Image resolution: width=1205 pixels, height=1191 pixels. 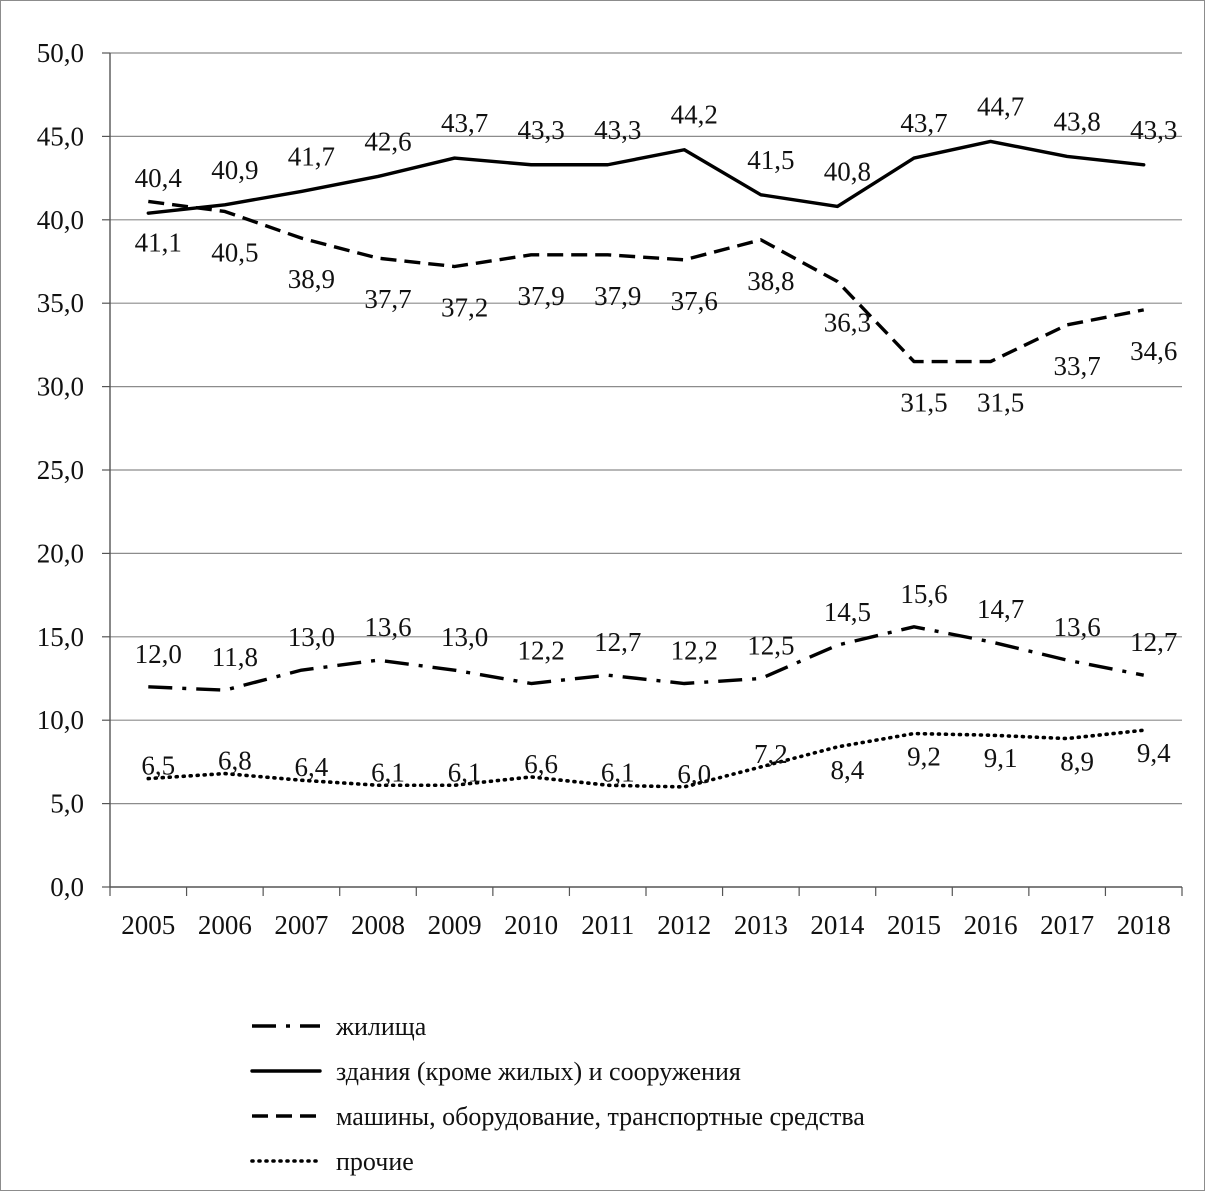 What do you see at coordinates (67, 887) in the screenshot?
I see `y-tick-label: 0,0` at bounding box center [67, 887].